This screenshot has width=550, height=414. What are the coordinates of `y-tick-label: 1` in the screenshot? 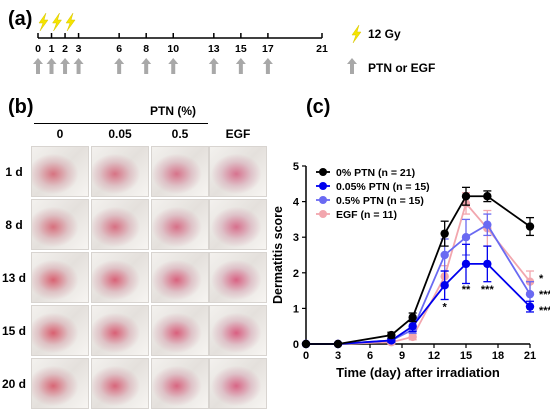 It's located at (296, 309).